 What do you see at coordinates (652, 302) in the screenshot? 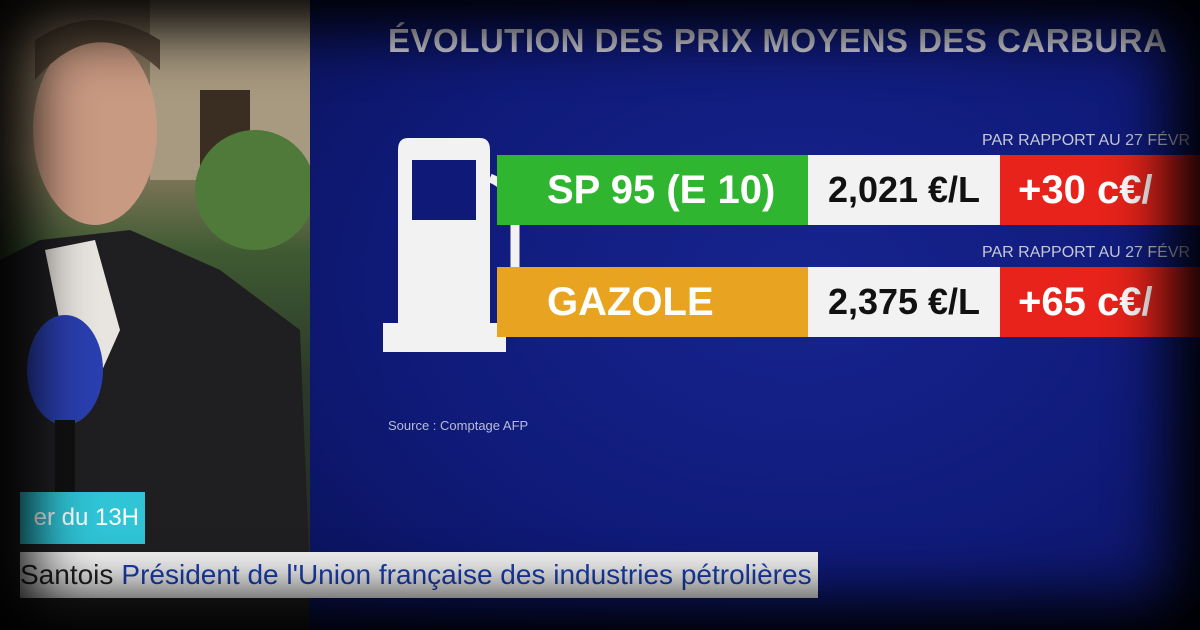
I see `fuel-name: GAZOLE` at bounding box center [652, 302].